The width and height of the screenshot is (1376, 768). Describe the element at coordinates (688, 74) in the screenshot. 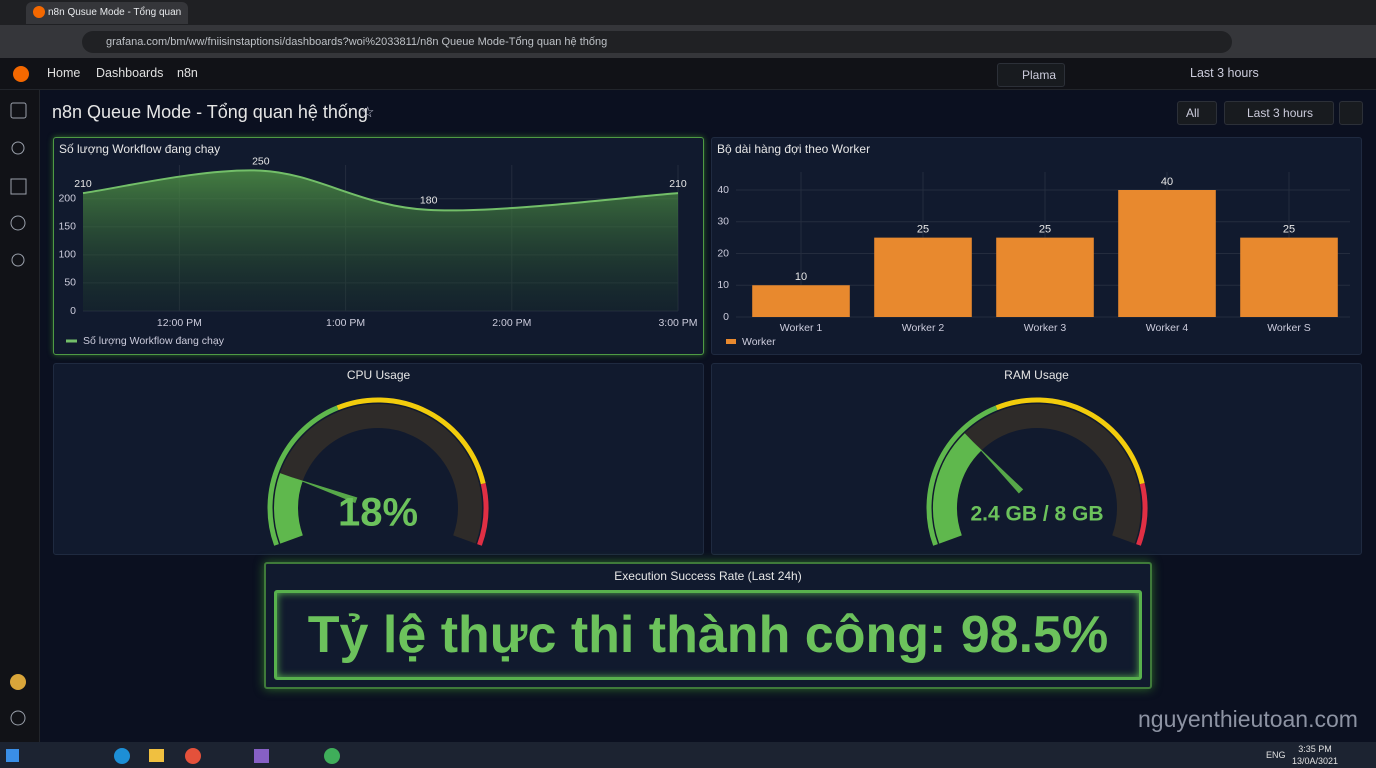

I see `grafana-nav` at that location.